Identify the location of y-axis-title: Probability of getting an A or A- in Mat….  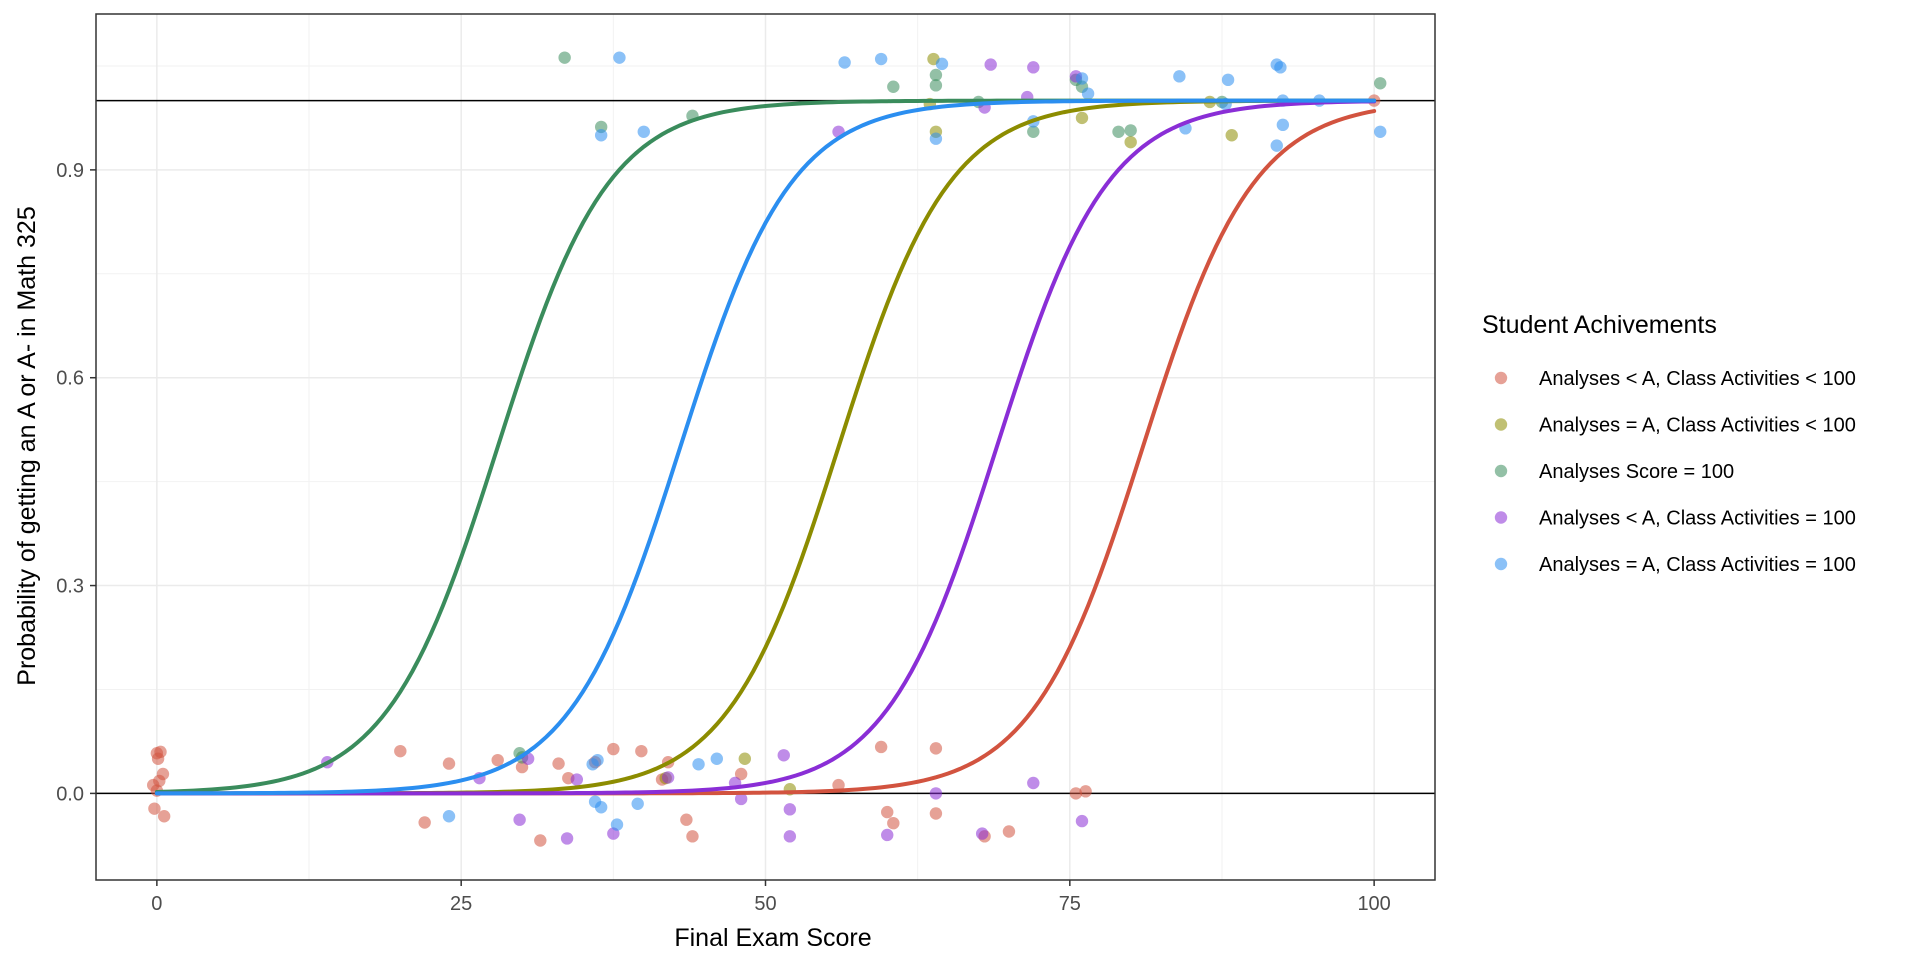
(27, 445).